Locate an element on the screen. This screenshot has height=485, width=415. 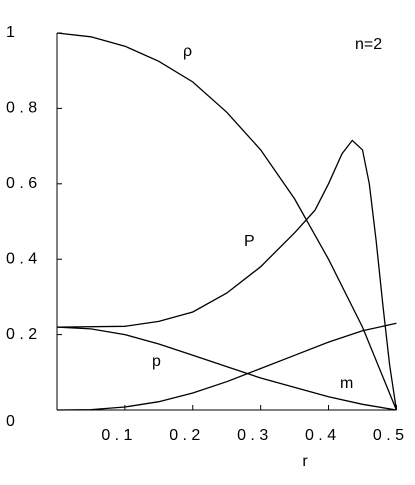
annotation: n=2 is located at coordinates (368, 44).